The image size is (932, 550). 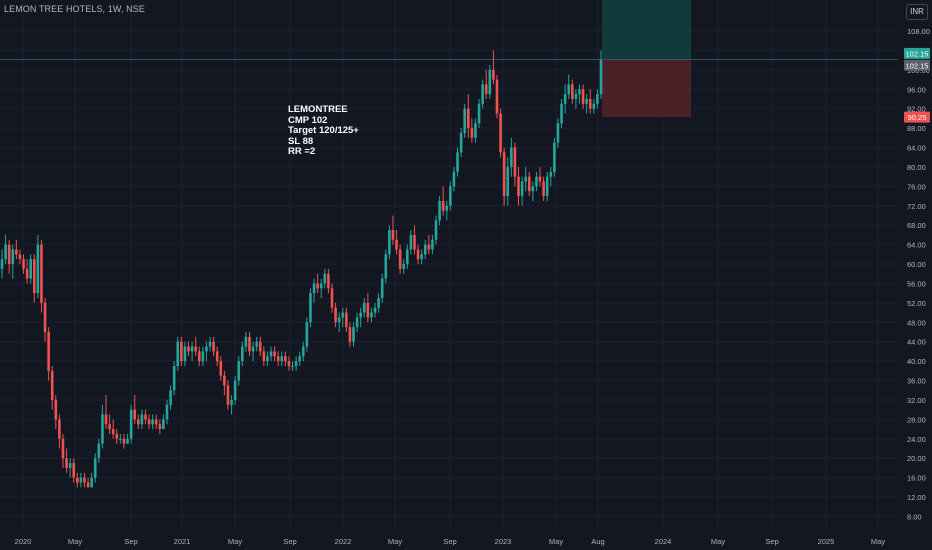 What do you see at coordinates (917, 12) in the screenshot?
I see `currency-button: INR` at bounding box center [917, 12].